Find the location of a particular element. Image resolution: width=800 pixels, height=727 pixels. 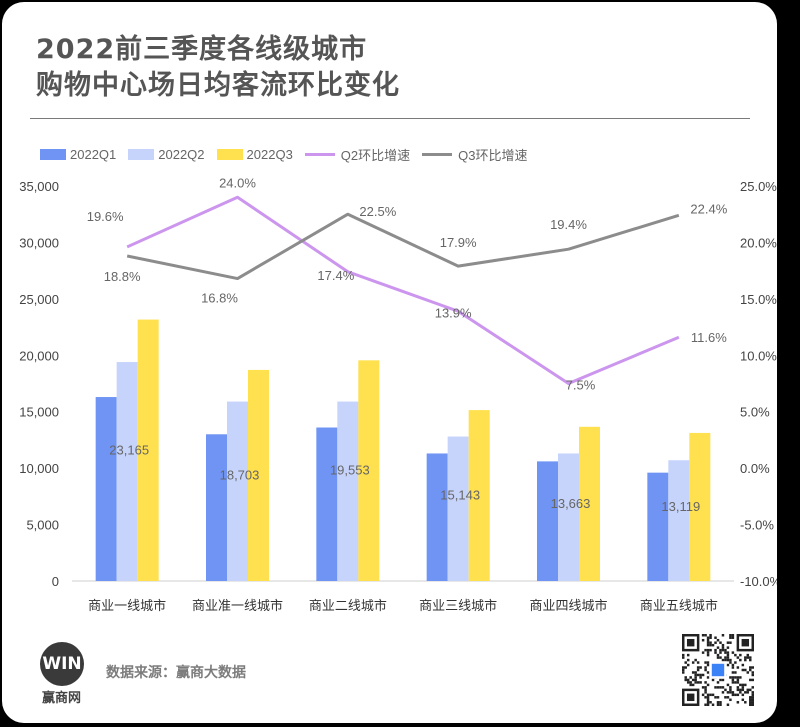

y-right-tick: -5.0% is located at coordinates (757, 525).